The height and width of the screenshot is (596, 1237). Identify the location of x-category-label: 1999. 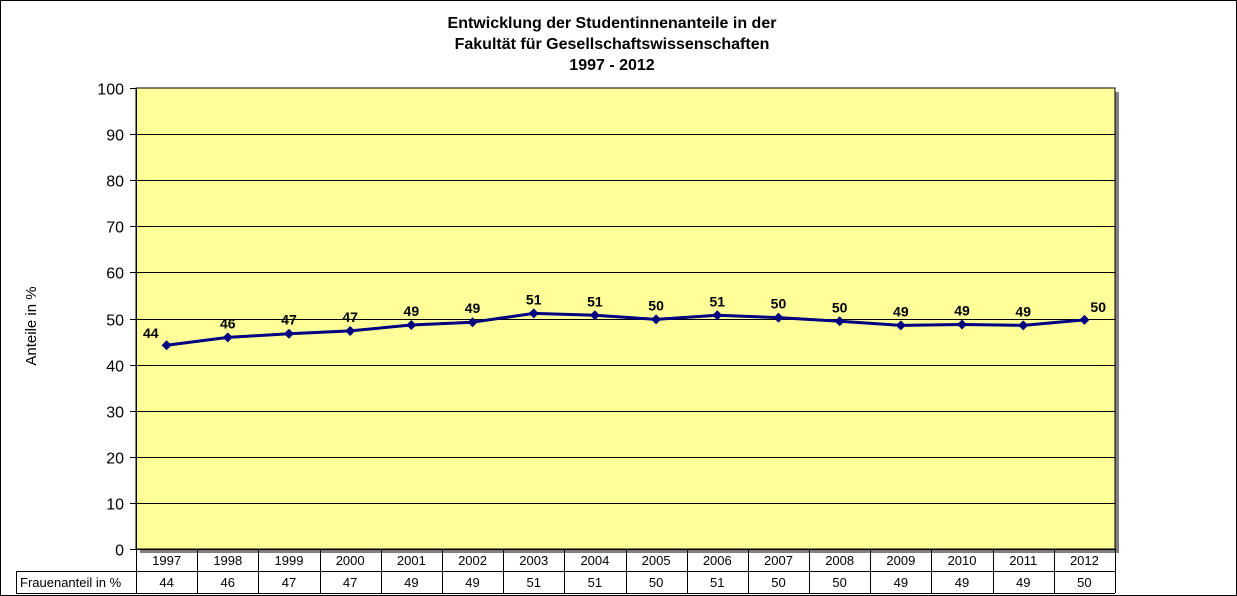
(289, 560).